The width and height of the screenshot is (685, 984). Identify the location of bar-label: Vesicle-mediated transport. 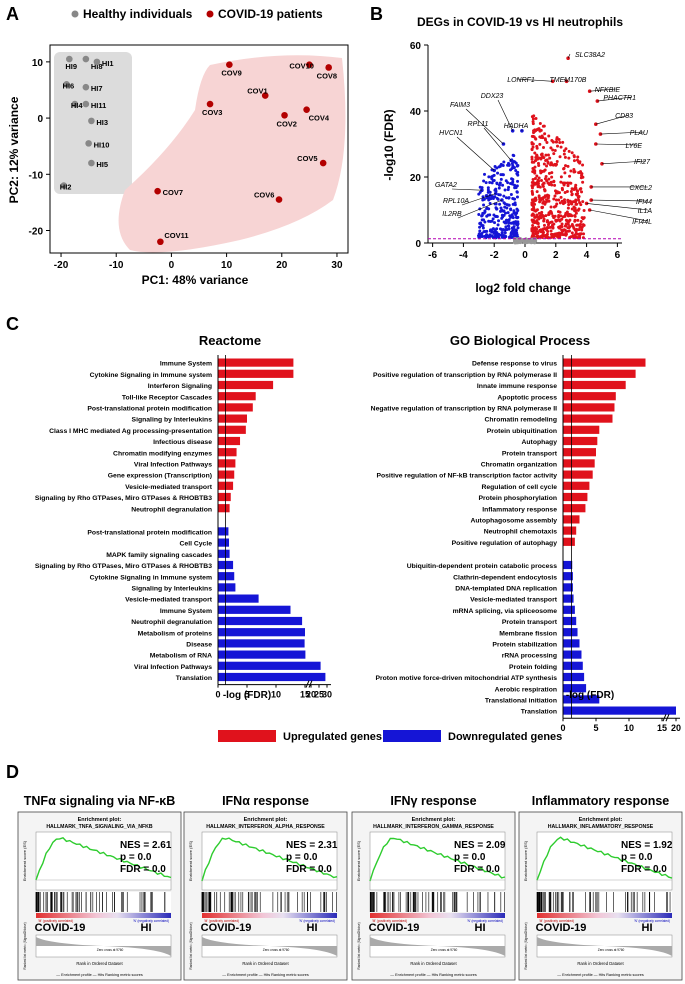
(514, 600).